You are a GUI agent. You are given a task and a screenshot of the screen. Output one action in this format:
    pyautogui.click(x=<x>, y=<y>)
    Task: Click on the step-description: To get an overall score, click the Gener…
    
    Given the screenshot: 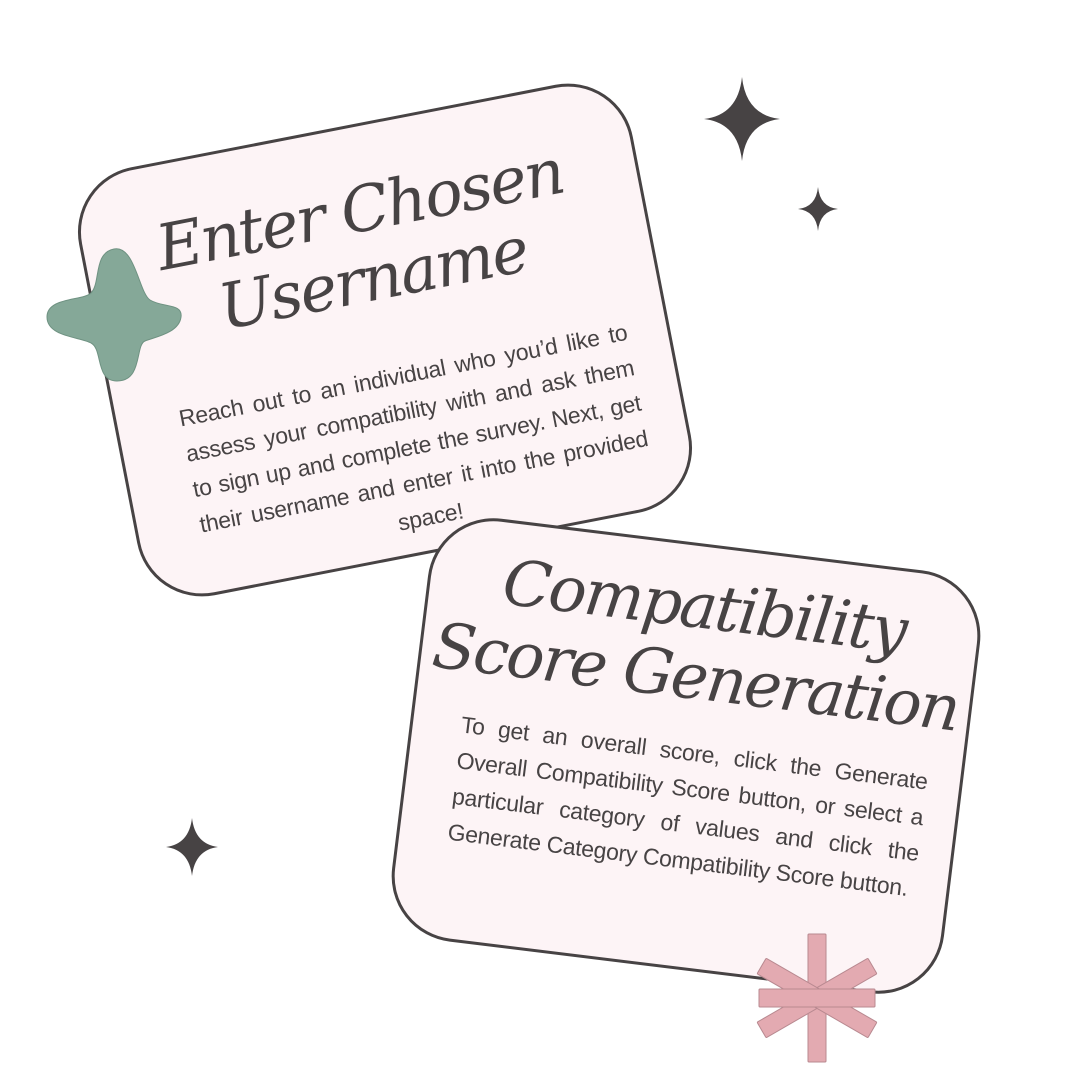 What is the action you would take?
    pyautogui.click(x=688, y=806)
    